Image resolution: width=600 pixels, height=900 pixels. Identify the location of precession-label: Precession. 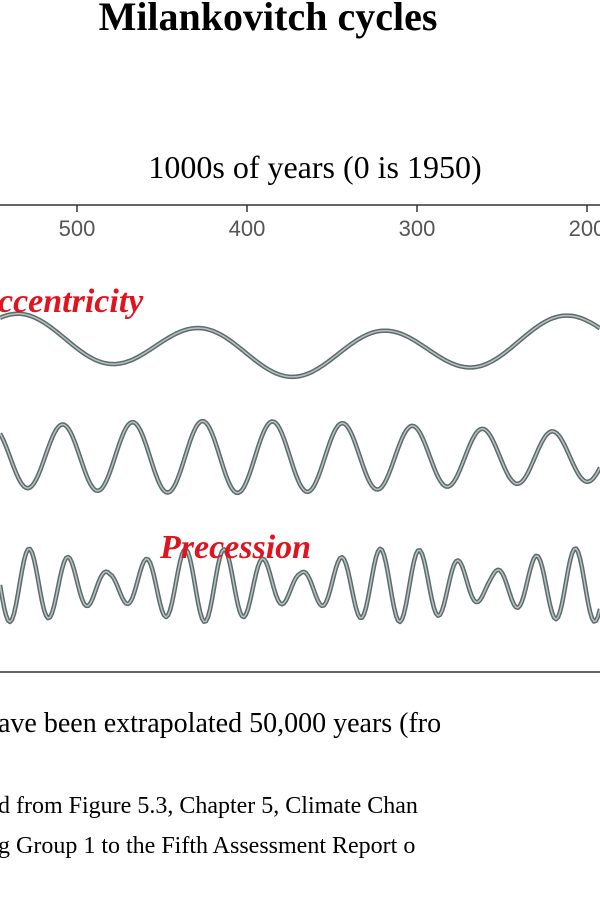
(235, 547).